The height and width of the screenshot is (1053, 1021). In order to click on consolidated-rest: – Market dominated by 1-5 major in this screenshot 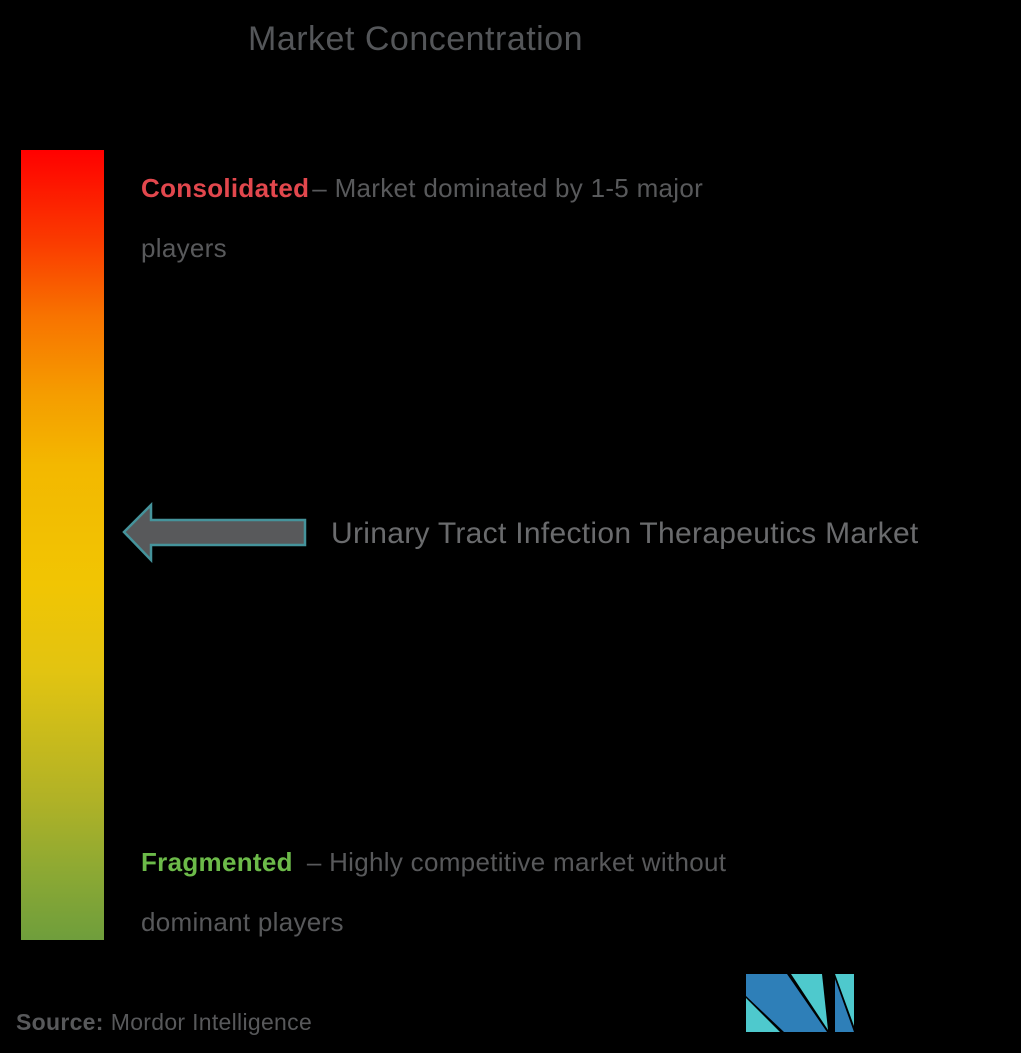, I will do `click(508, 188)`.